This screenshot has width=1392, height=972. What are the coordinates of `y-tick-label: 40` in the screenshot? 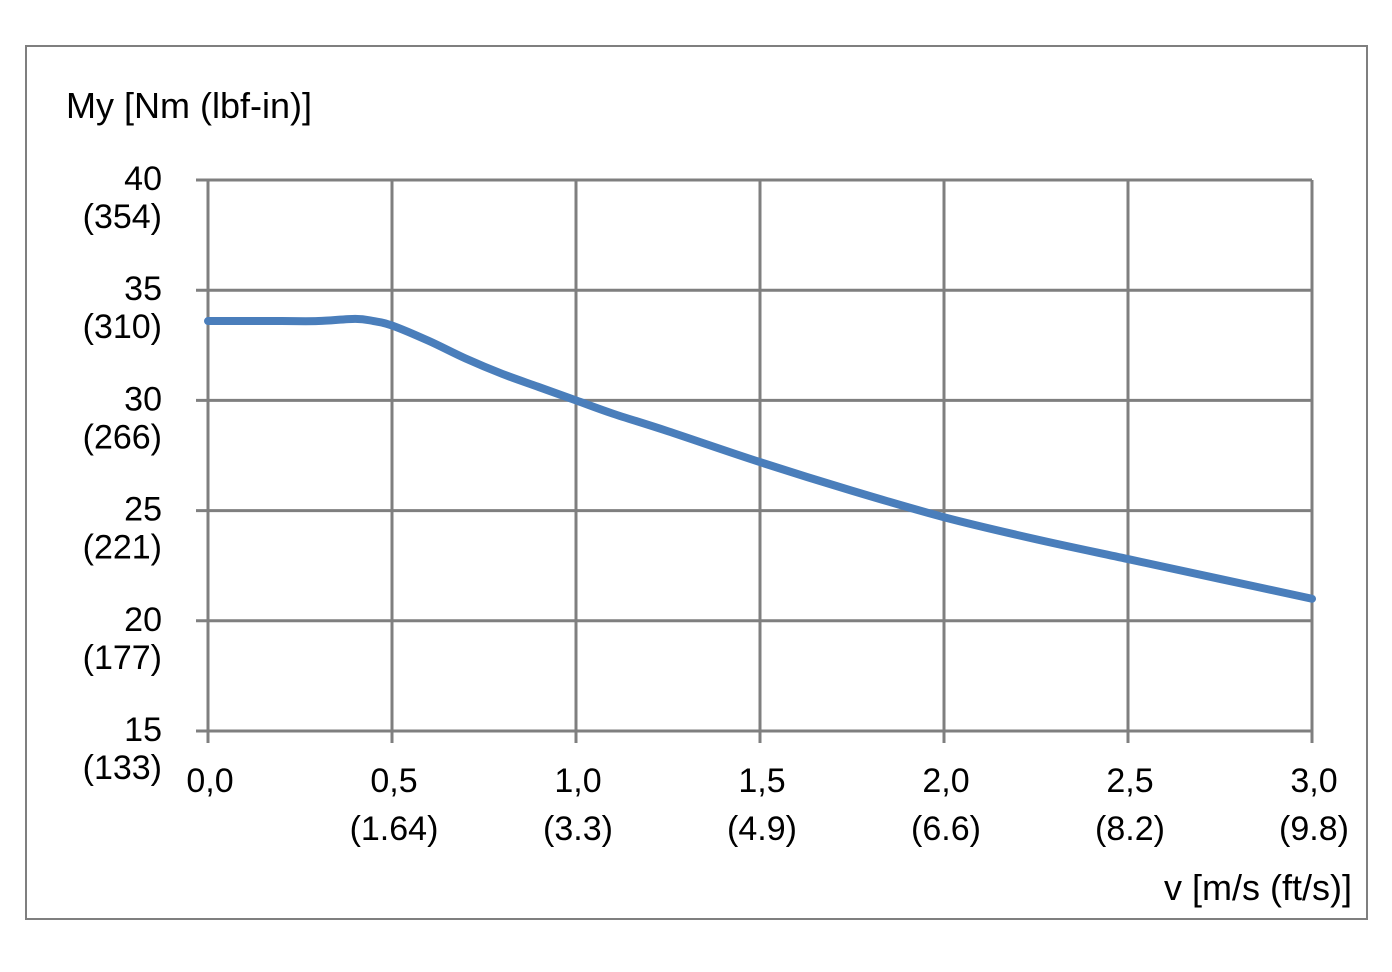 It's located at (143, 179).